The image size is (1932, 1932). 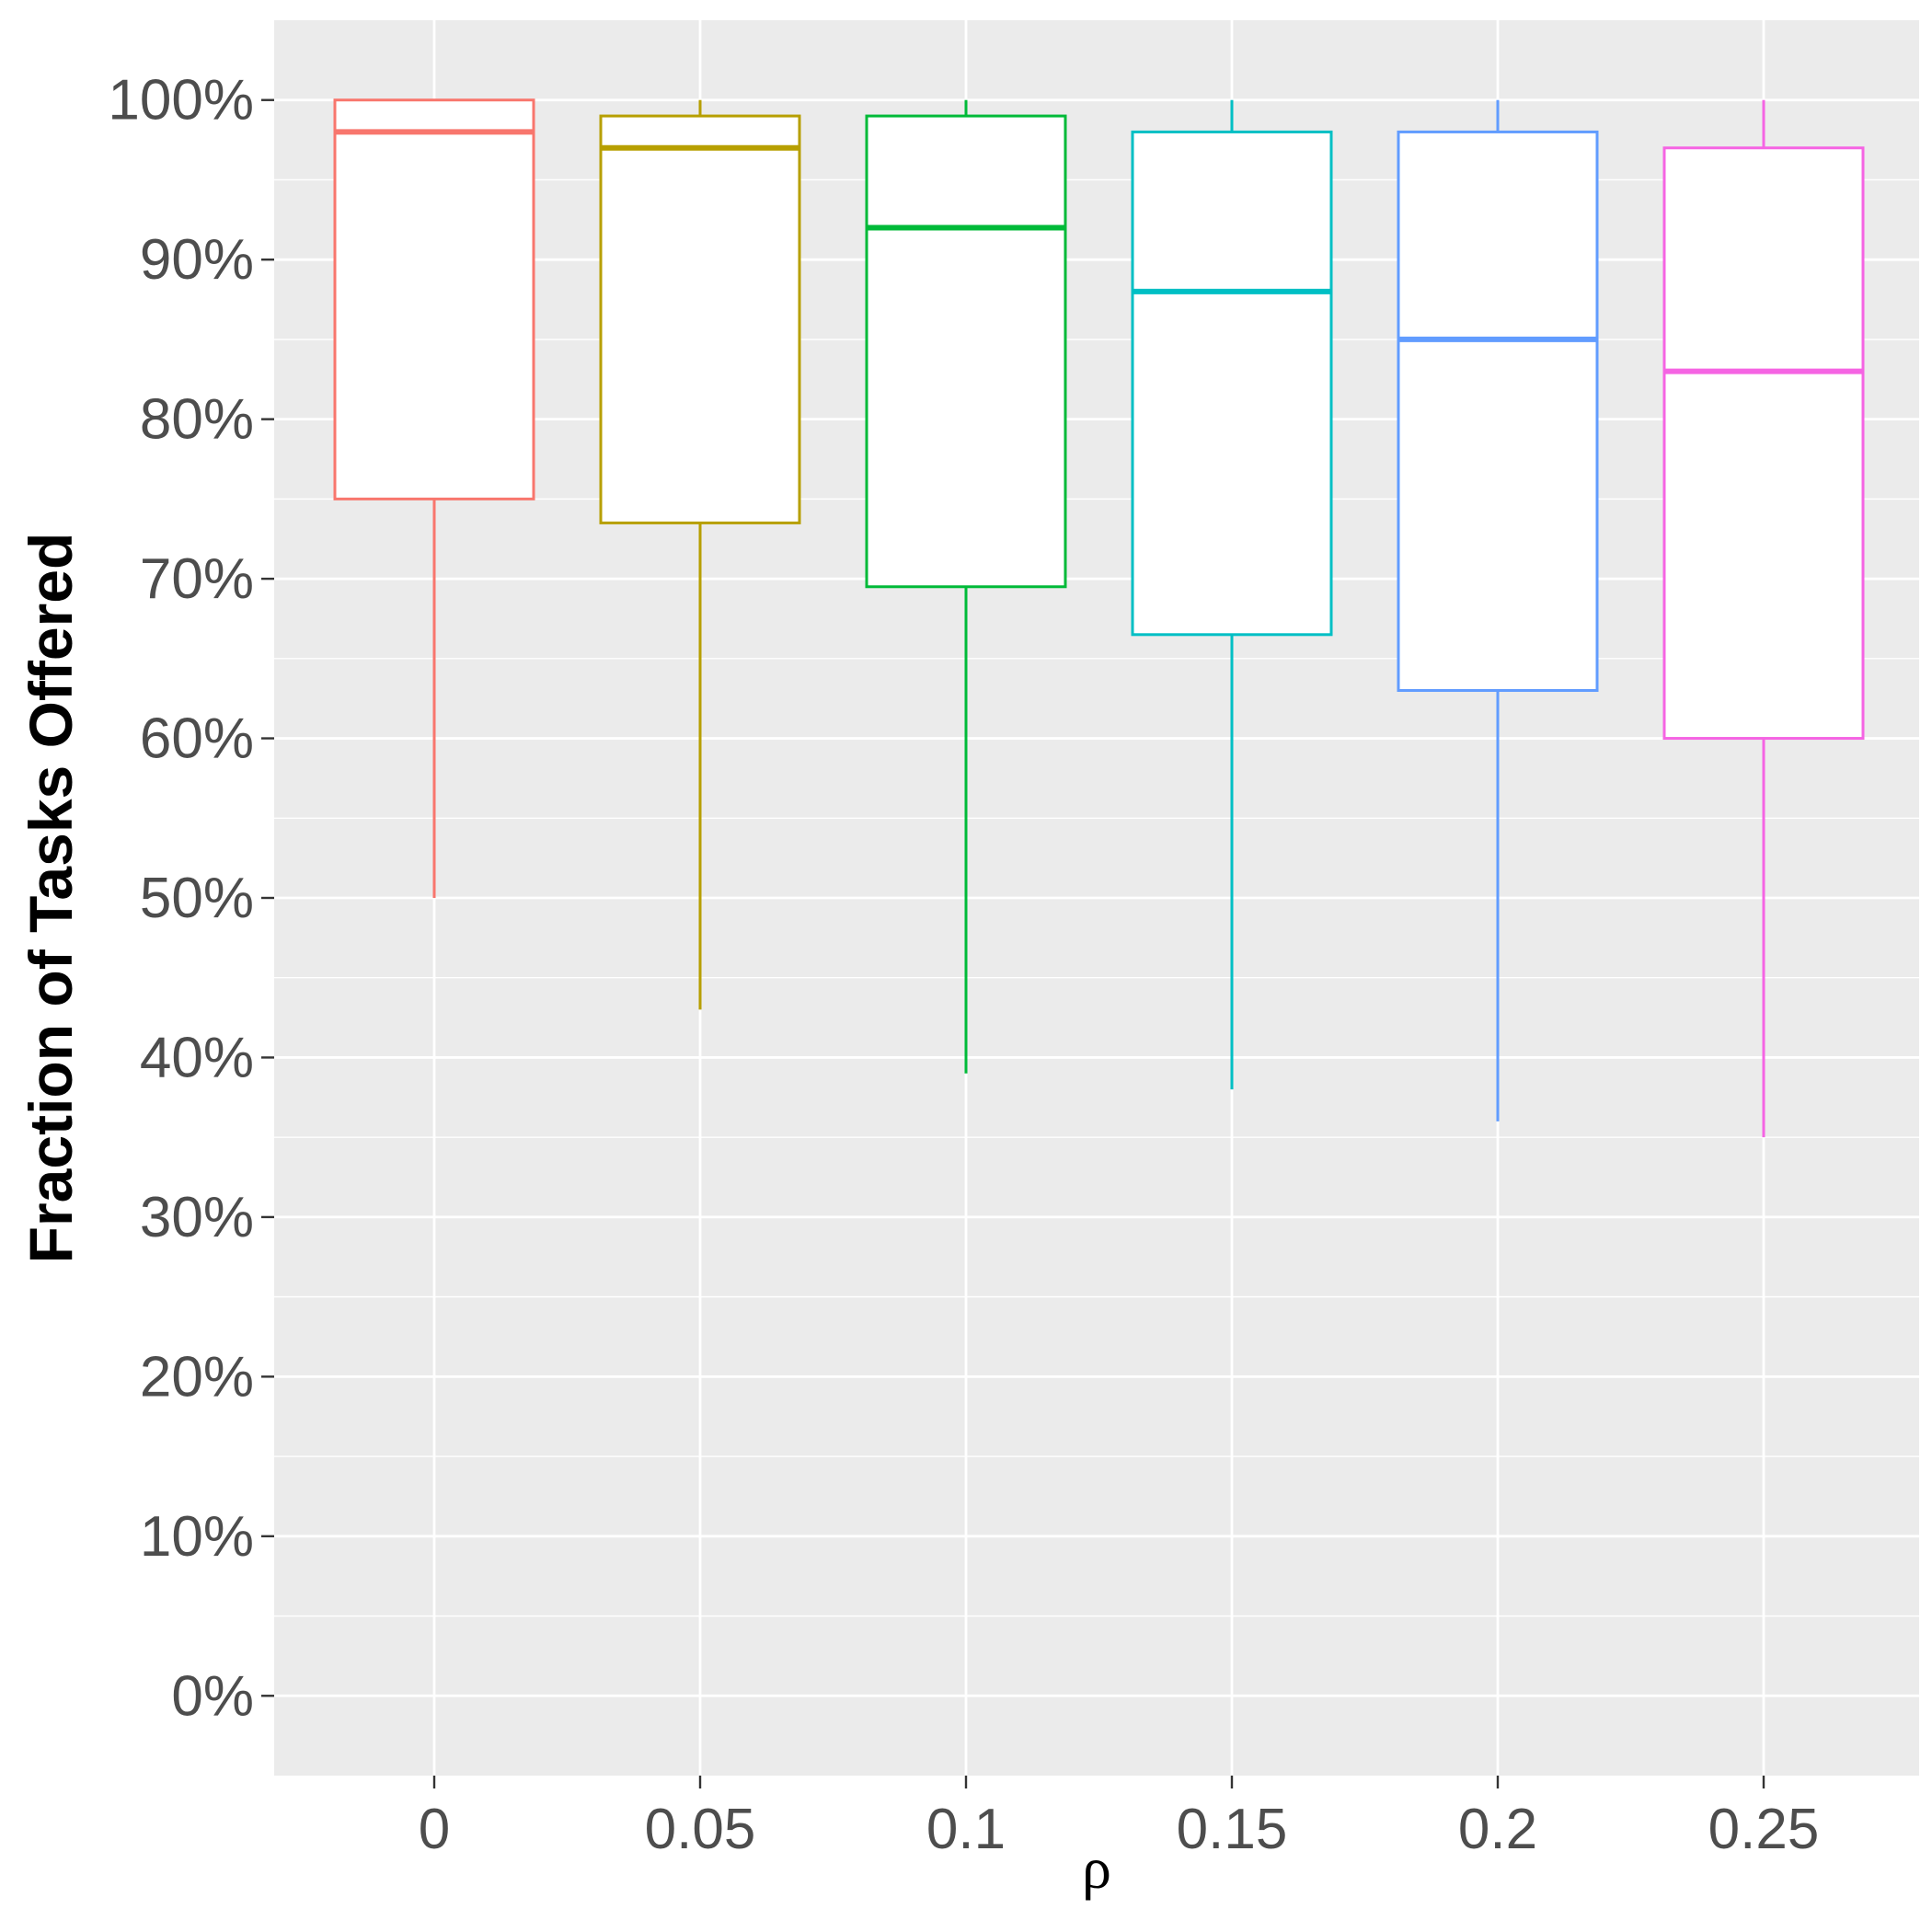 What do you see at coordinates (51, 898) in the screenshot?
I see `y-axis-title: Fraction of Tasks Offered` at bounding box center [51, 898].